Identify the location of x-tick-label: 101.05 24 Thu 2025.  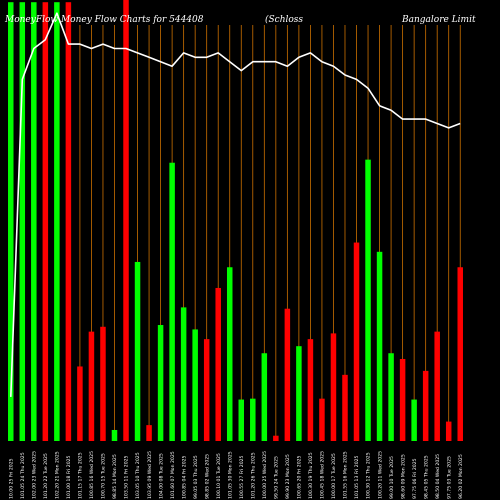
(23, 475).